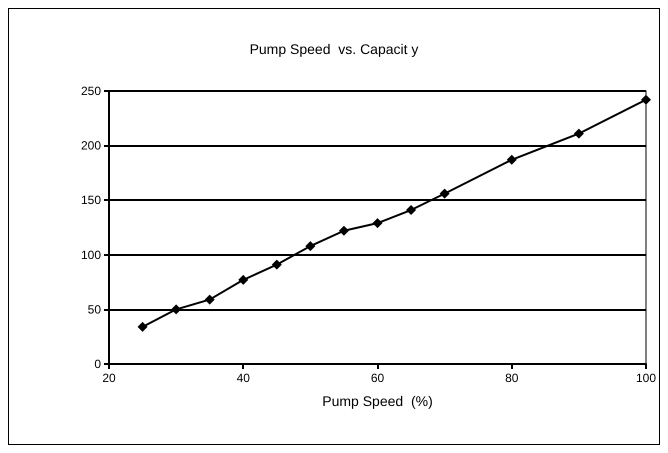  What do you see at coordinates (95, 309) in the screenshot?
I see `y-tick-label: 50` at bounding box center [95, 309].